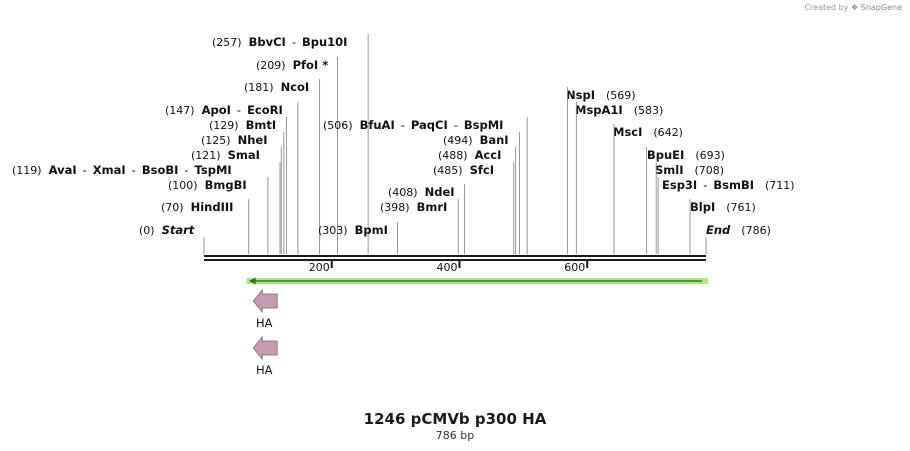 The width and height of the screenshot is (910, 451). What do you see at coordinates (259, 87) in the screenshot?
I see `site-position: (181)` at bounding box center [259, 87].